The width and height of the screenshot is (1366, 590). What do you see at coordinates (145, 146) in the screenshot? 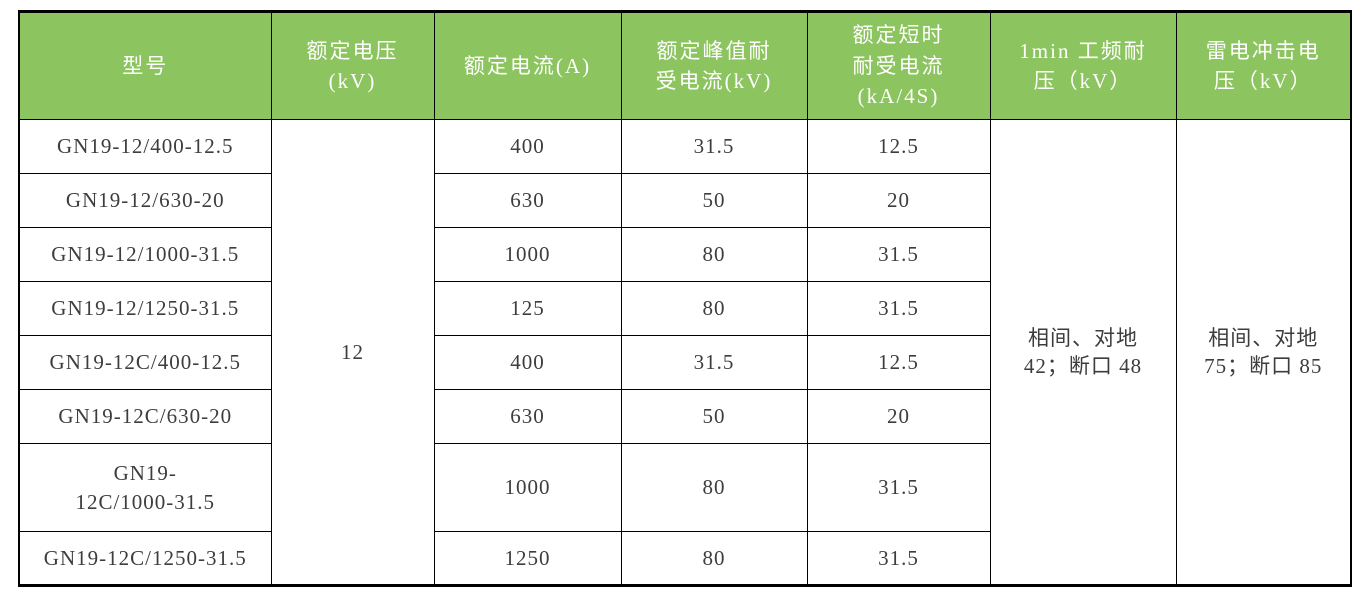
I see `cell-model: GN19-12/400-12.5` at bounding box center [145, 146].